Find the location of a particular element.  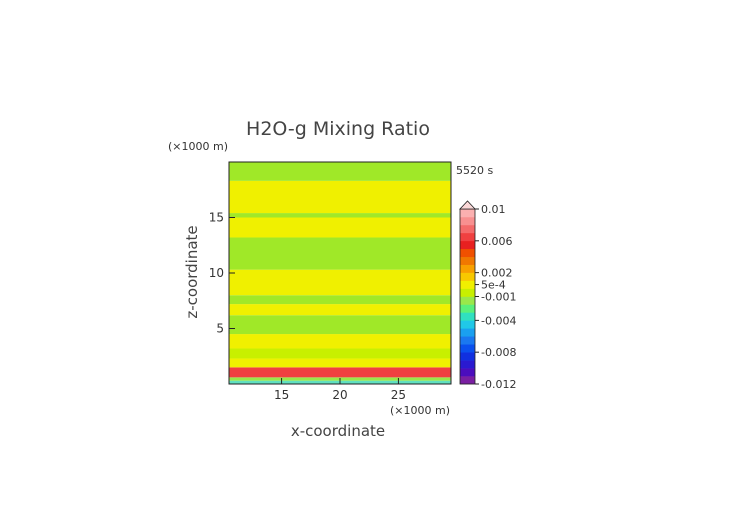

colorbar-label: 5e-4 is located at coordinates (493, 285).